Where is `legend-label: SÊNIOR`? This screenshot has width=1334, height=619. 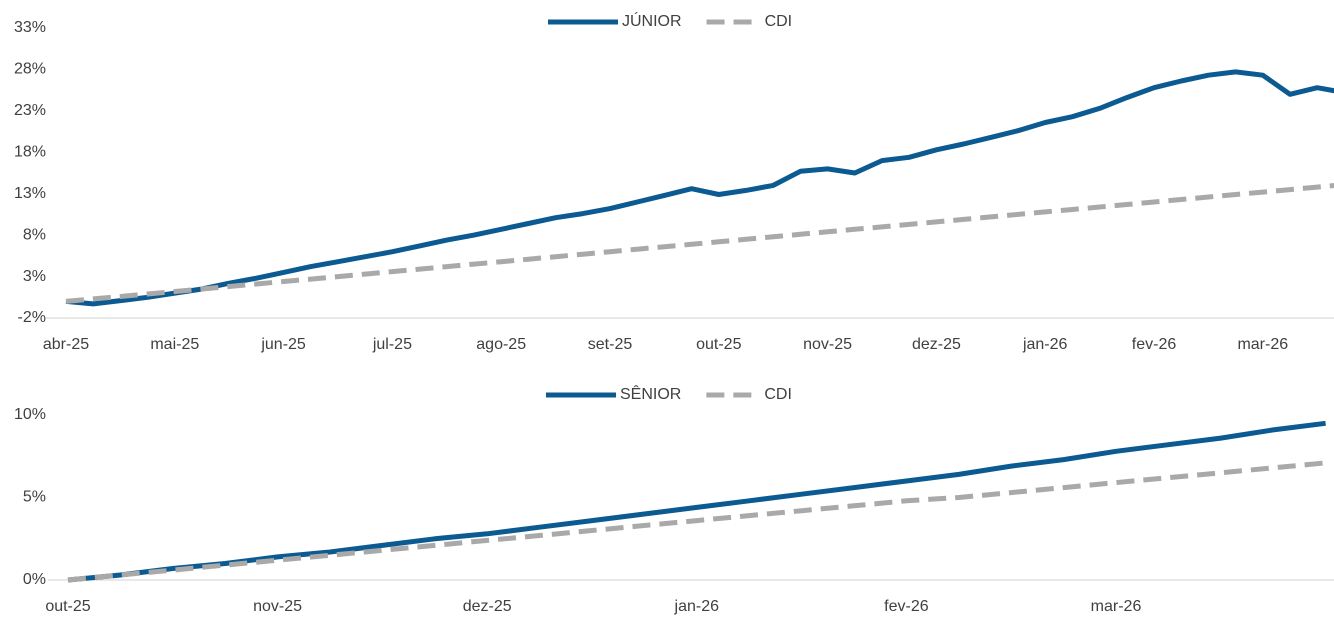 legend-label: SÊNIOR is located at coordinates (650, 393).